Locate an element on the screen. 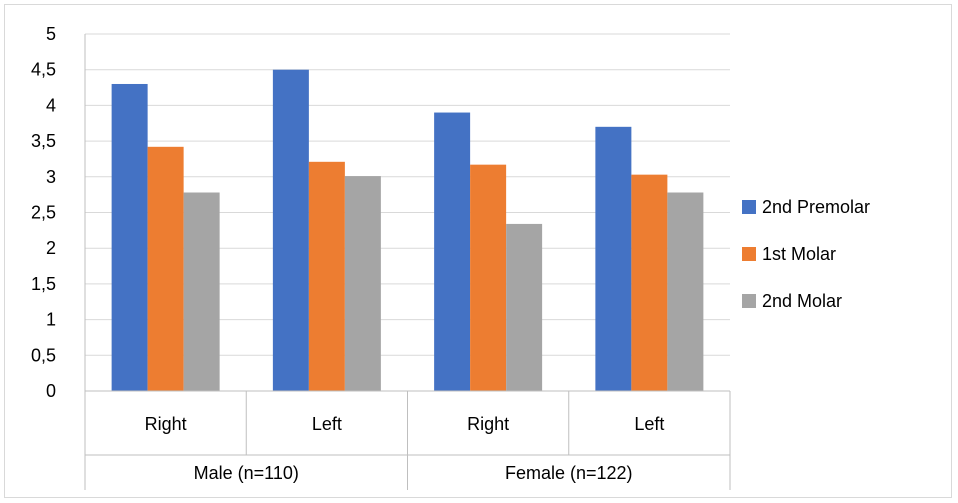 This screenshot has height=503, width=958. y-tick-label: 4 is located at coordinates (51, 105).